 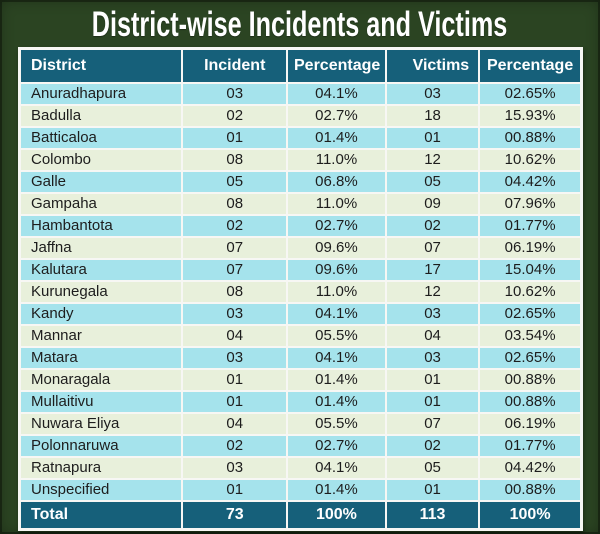 What do you see at coordinates (101, 226) in the screenshot?
I see `district-cell: Hambantota` at bounding box center [101, 226].